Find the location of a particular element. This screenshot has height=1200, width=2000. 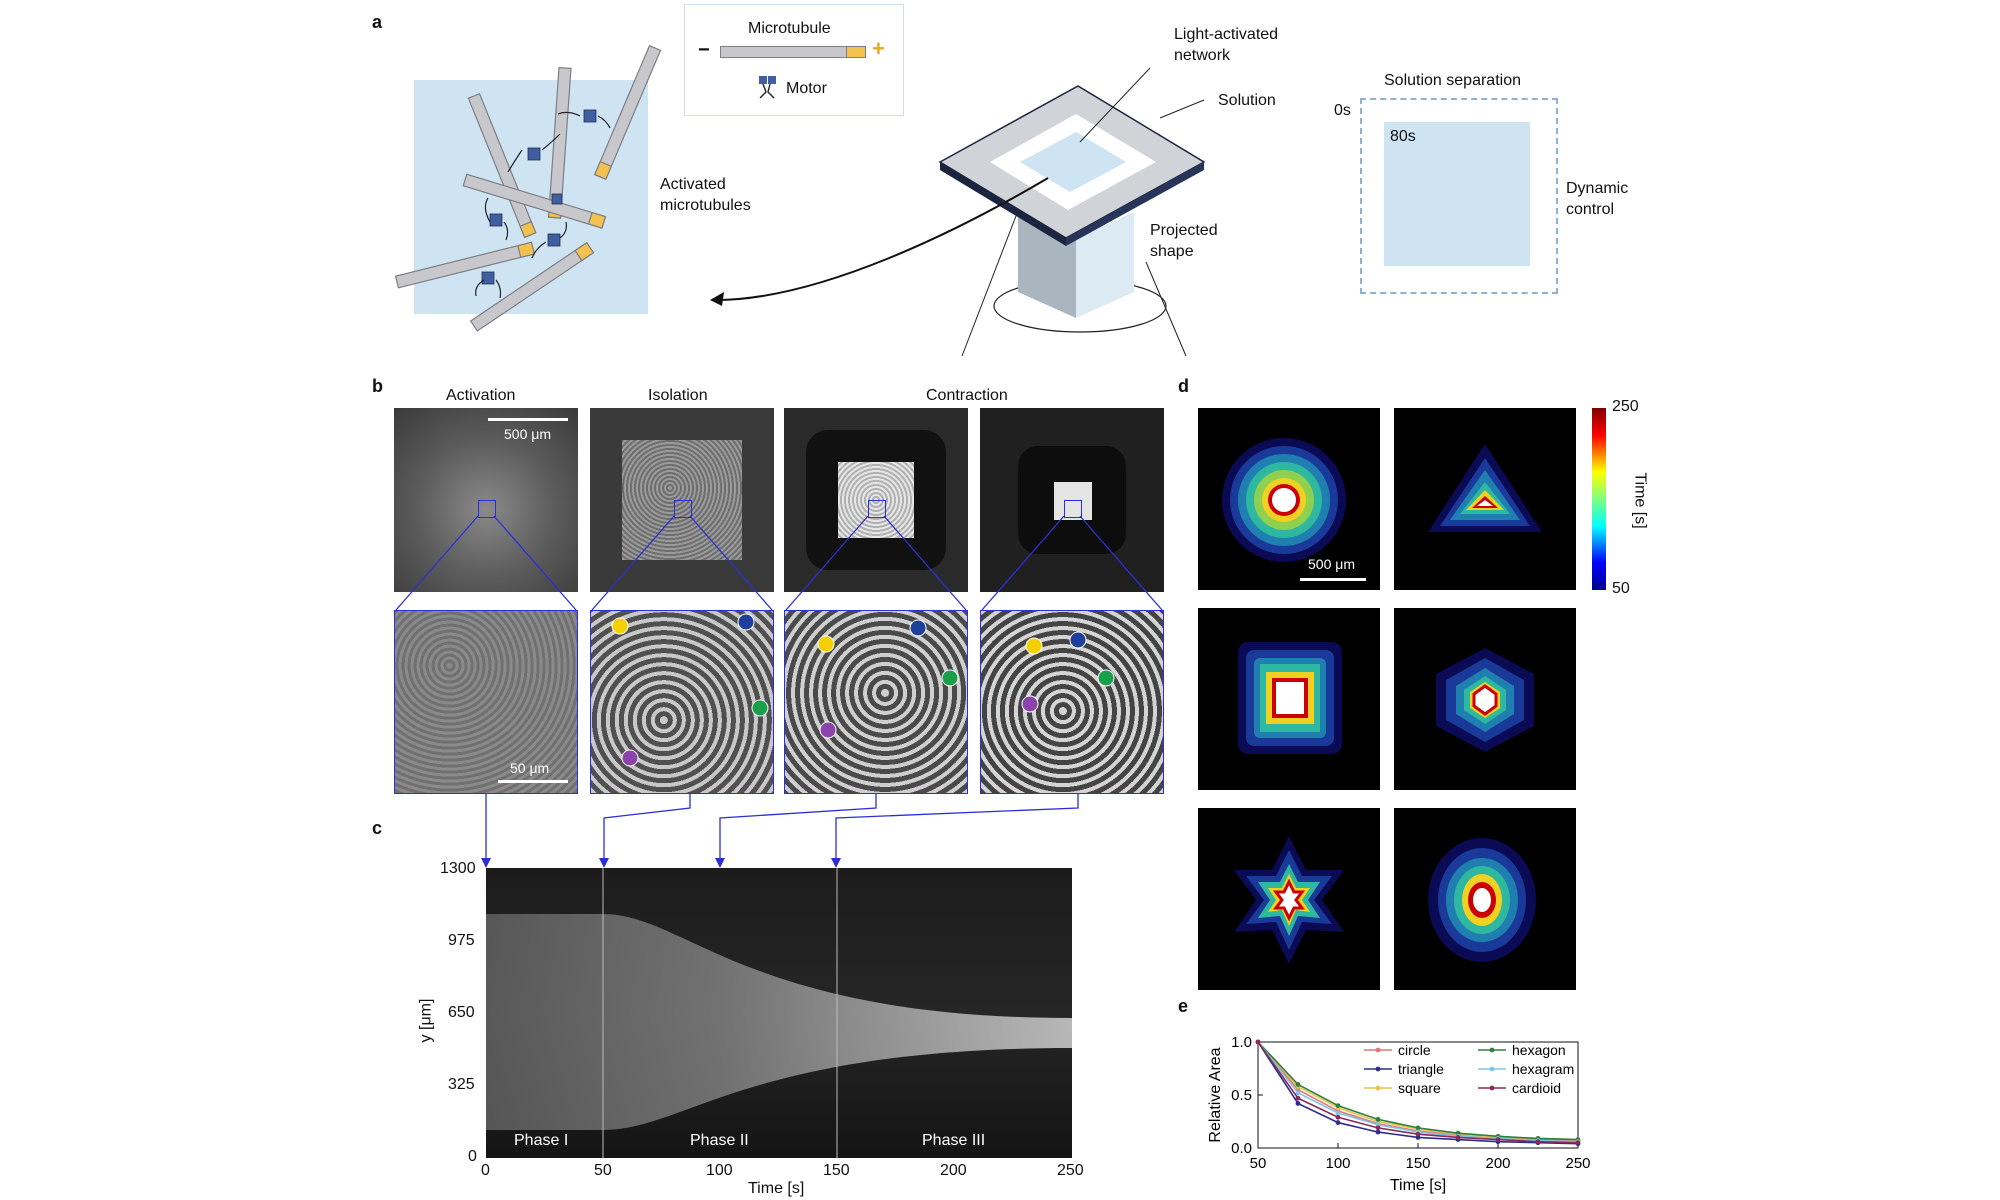

title-contraction: Contraction is located at coordinates (967, 395).